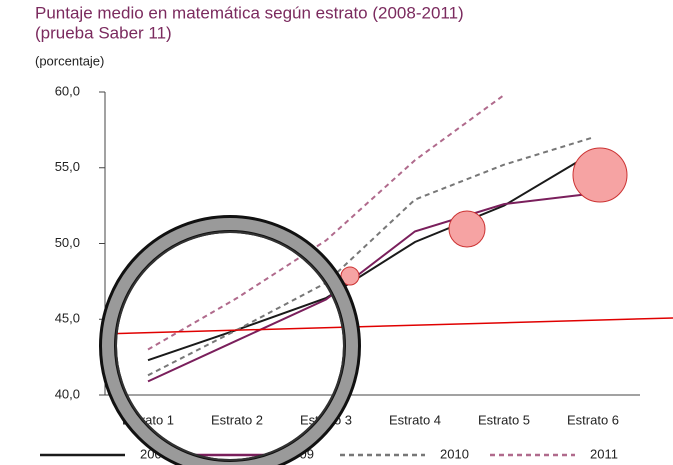 This screenshot has height=465, width=673. What do you see at coordinates (103, 32) in the screenshot?
I see `chart-subtitle: (prueba Saber 11)` at bounding box center [103, 32].